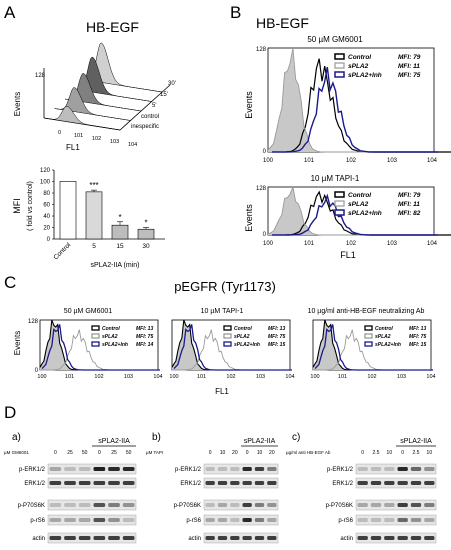 The image size is (451, 550). I want to click on legend-mfi: MFI: 79, so click(409, 57).